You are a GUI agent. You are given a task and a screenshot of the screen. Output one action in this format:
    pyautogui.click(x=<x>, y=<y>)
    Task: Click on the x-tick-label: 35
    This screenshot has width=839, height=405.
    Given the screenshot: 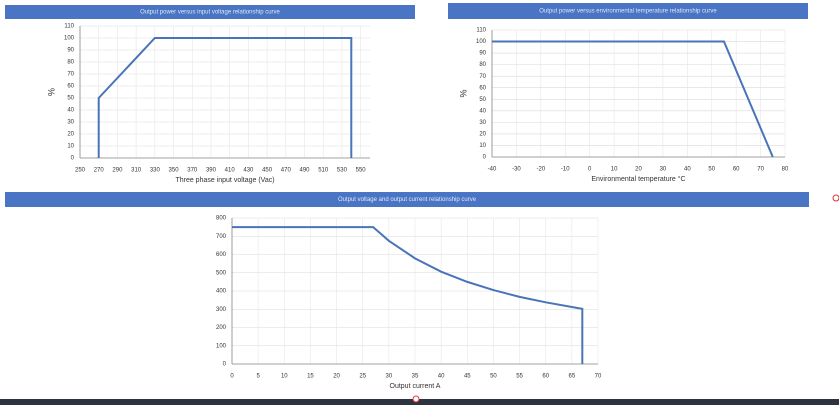 What is the action you would take?
    pyautogui.click(x=415, y=377)
    